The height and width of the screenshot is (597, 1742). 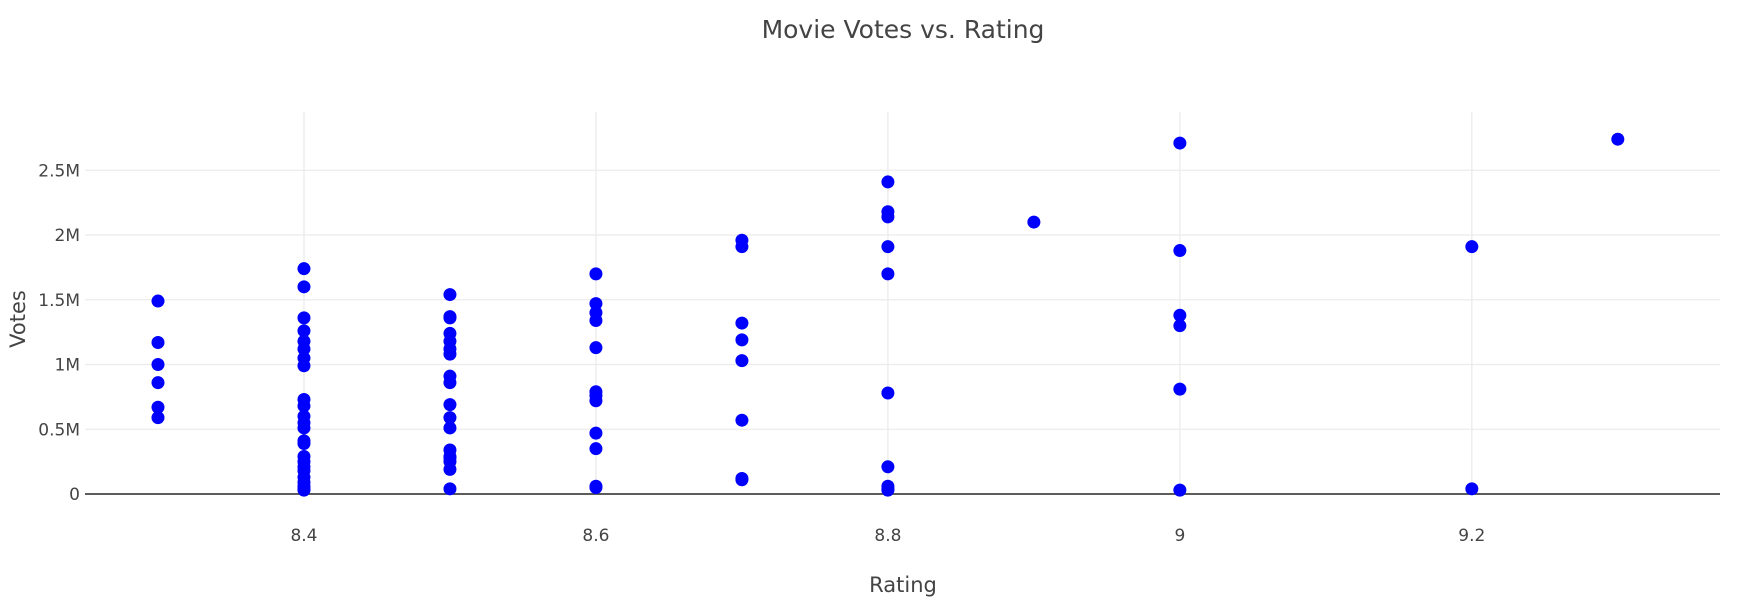 I want to click on x-tick-label: 8.4, so click(x=303, y=536).